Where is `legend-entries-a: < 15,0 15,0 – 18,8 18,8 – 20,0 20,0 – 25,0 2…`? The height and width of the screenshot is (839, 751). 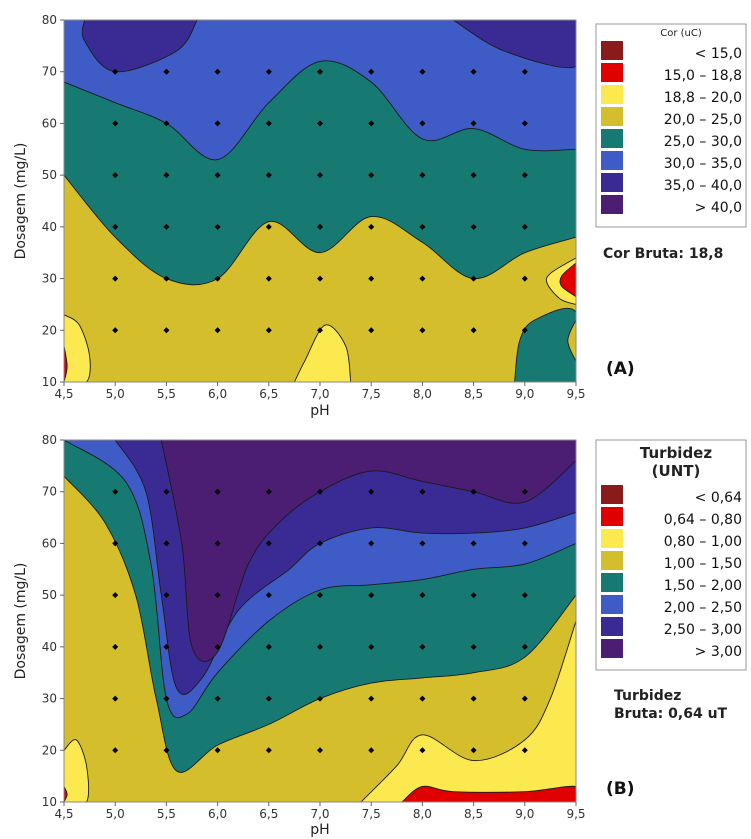 legend-entries-a: < 15,0 15,0 – 18,8 18,8 – 20,0 20,0 – 25,0 2… is located at coordinates (671, 128).